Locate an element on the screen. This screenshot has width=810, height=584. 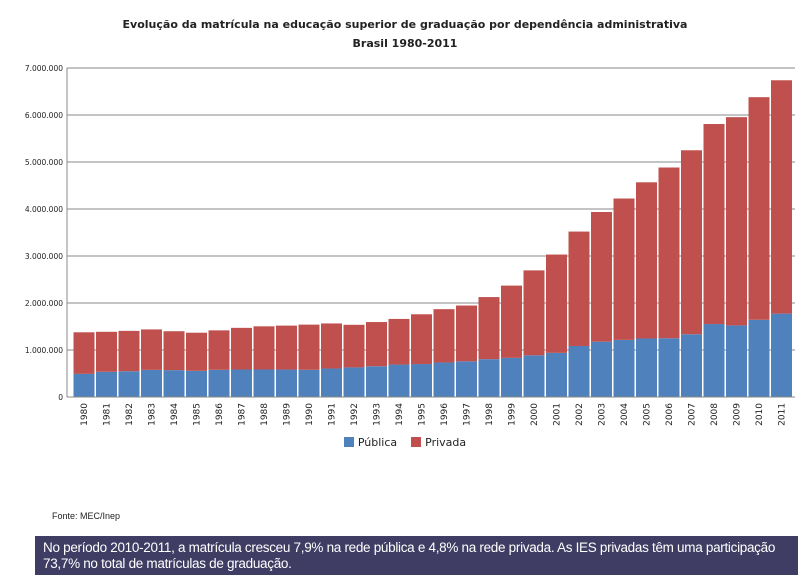
bar-publica-1986 is located at coordinates (219, 383).